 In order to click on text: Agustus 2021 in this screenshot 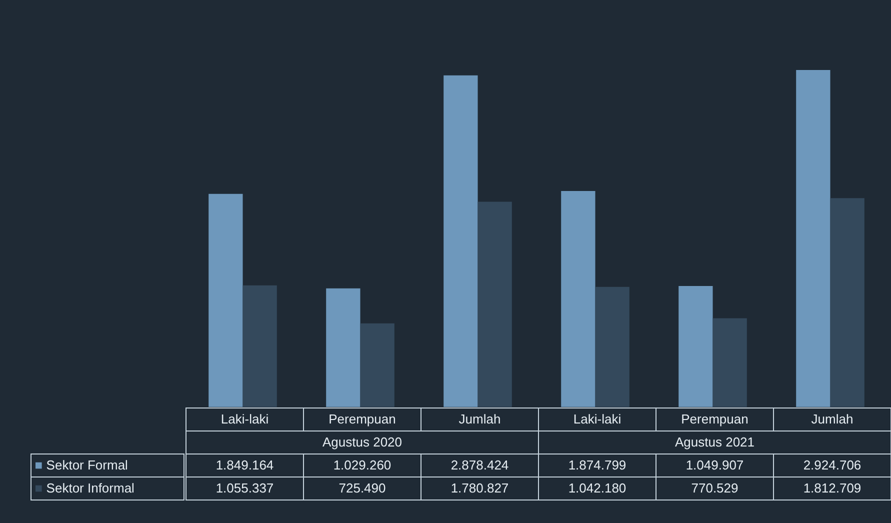, I will do `click(714, 442)`.